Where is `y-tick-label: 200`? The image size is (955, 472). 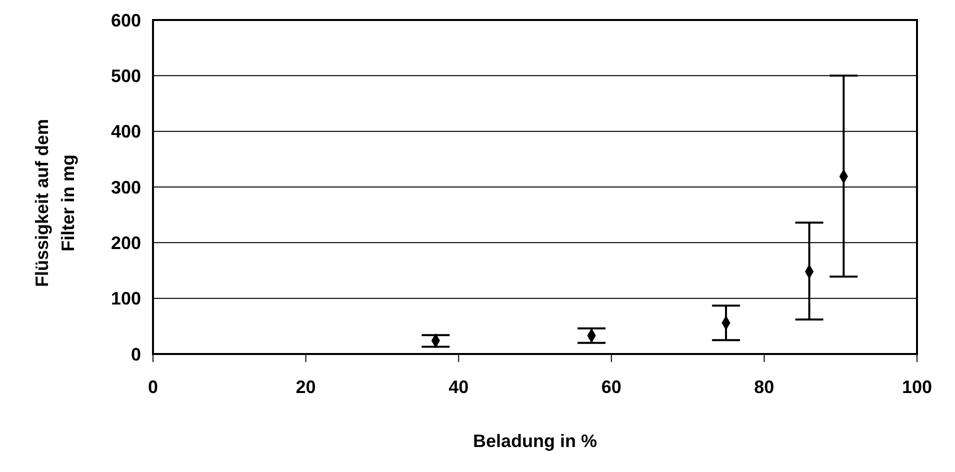 y-tick-label: 200 is located at coordinates (125, 243).